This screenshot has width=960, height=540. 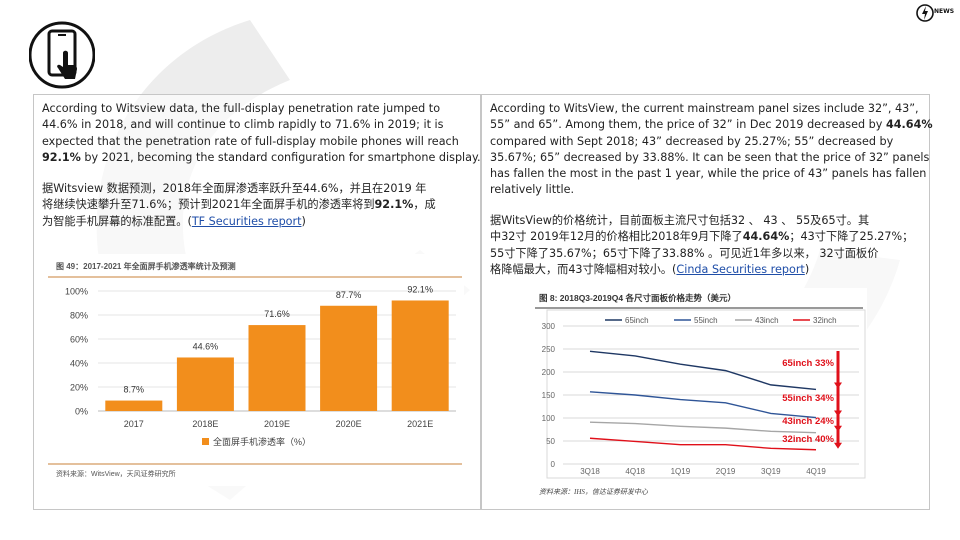 I want to click on news-logo: NEWS, so click(x=936, y=13).